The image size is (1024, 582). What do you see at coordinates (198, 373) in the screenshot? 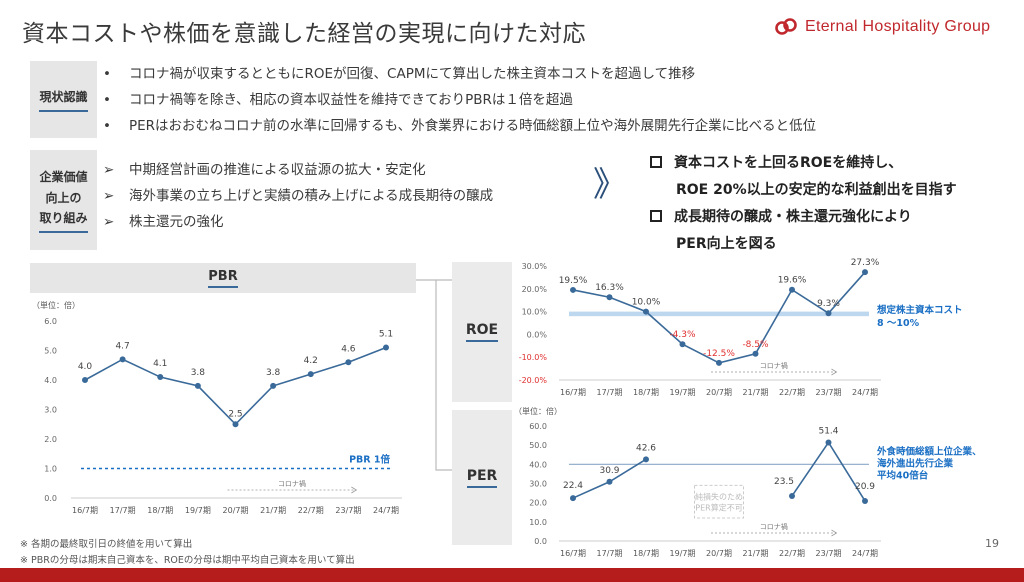
I see `data-label: 3.8` at bounding box center [198, 373].